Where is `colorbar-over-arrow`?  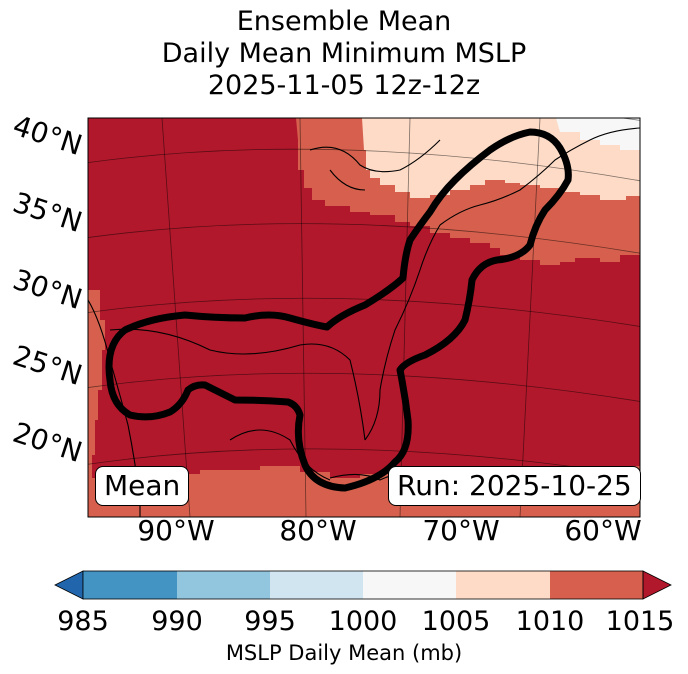
colorbar-over-arrow is located at coordinates (657, 585).